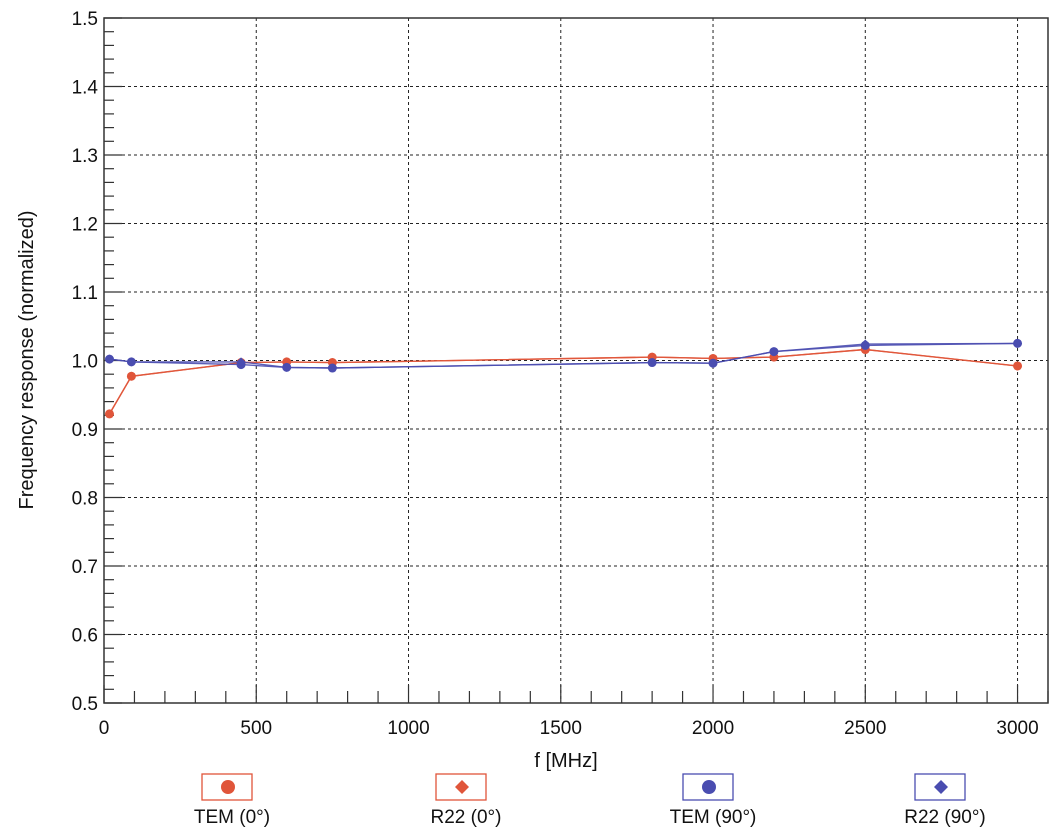 Image resolution: width=1054 pixels, height=832 pixels. I want to click on x-tick-label: 2500, so click(865, 728).